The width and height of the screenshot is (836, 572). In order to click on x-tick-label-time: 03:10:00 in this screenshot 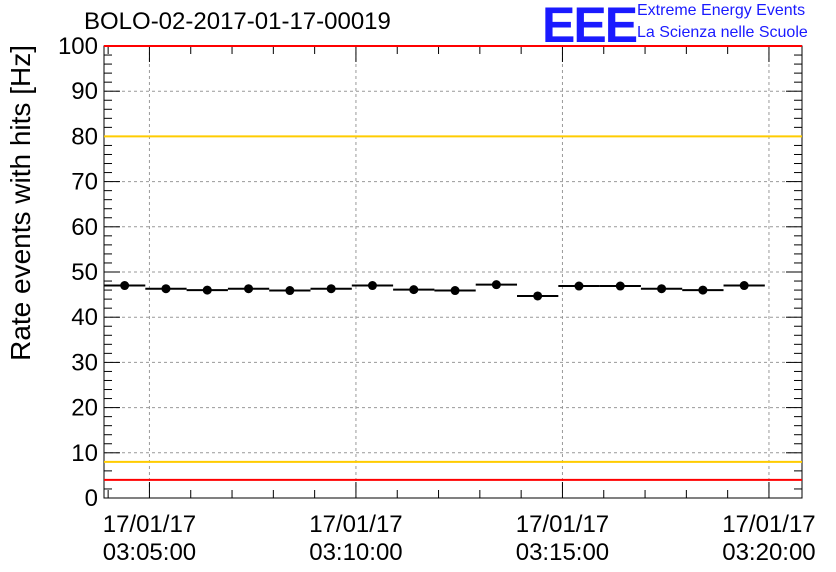, I will do `click(355, 552)`.